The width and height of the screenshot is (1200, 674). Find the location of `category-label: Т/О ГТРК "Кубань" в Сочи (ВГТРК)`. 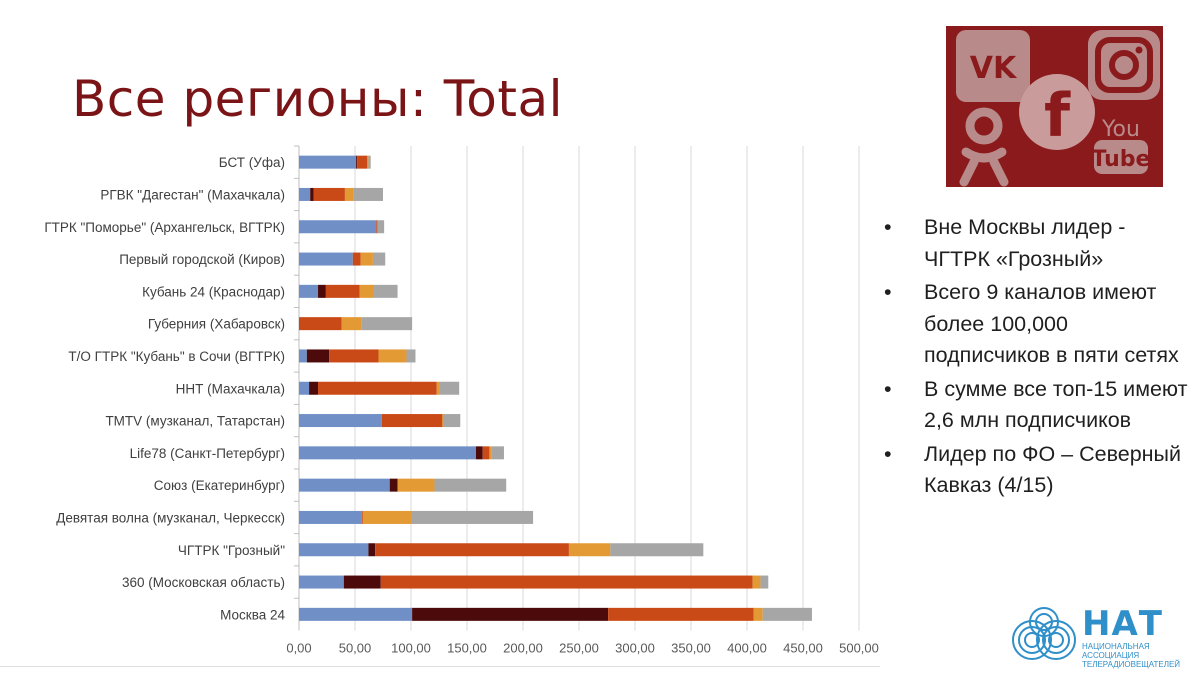

category-label: Т/О ГТРК "Кубань" в Сочи (ВГТРК) is located at coordinates (176, 356).